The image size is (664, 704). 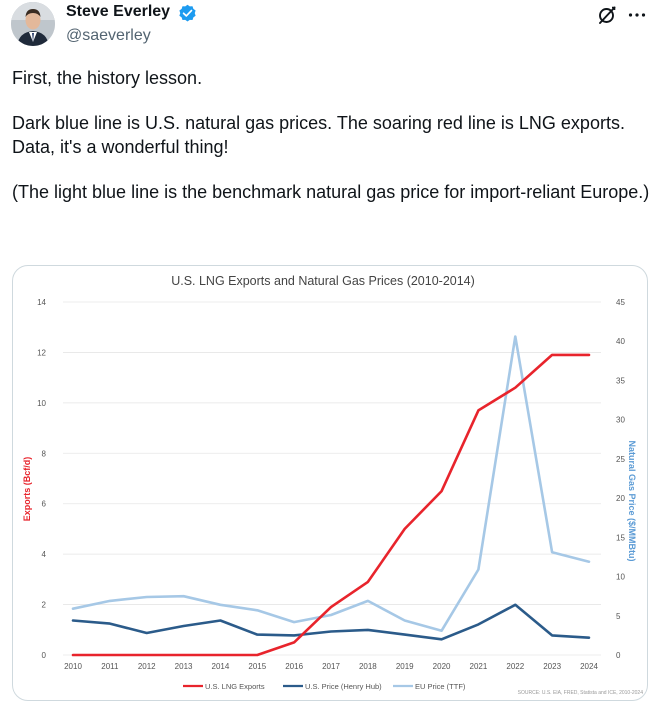 What do you see at coordinates (620, 380) in the screenshot?
I see `y2-tick-label: 35` at bounding box center [620, 380].